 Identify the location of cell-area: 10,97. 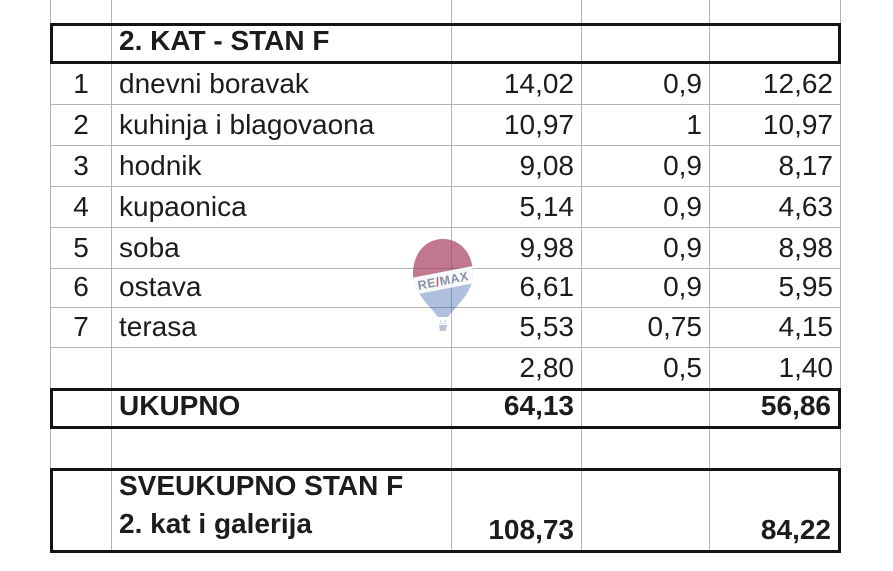
(517, 125).